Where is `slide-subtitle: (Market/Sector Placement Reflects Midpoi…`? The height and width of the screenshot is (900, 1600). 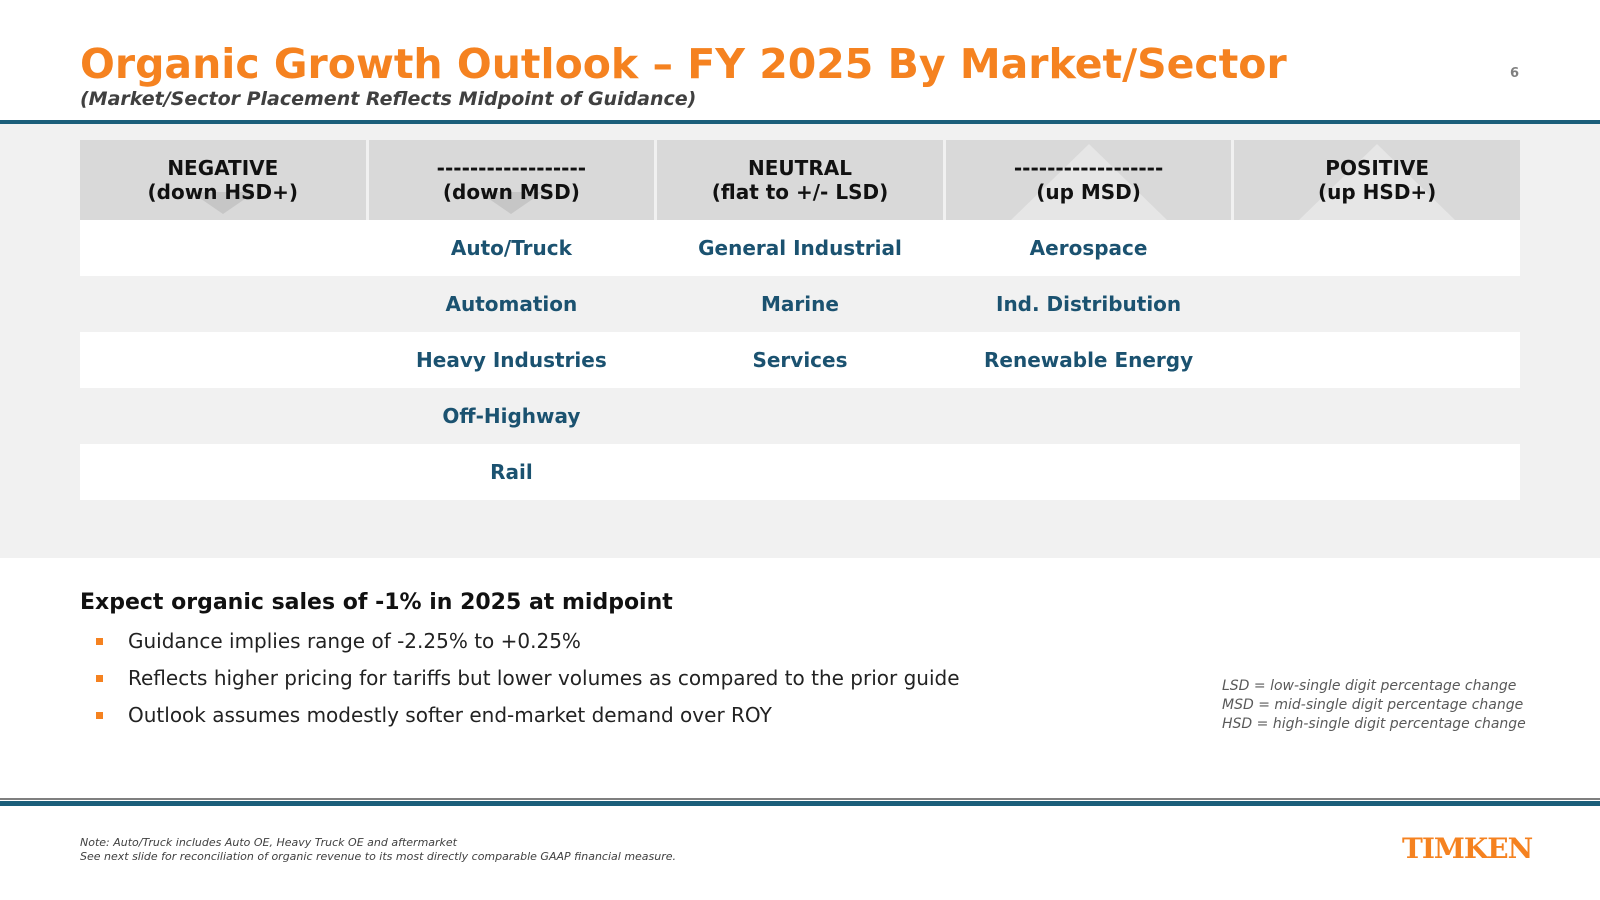 slide-subtitle: (Market/Sector Placement Reflects Midpoi… is located at coordinates (388, 99).